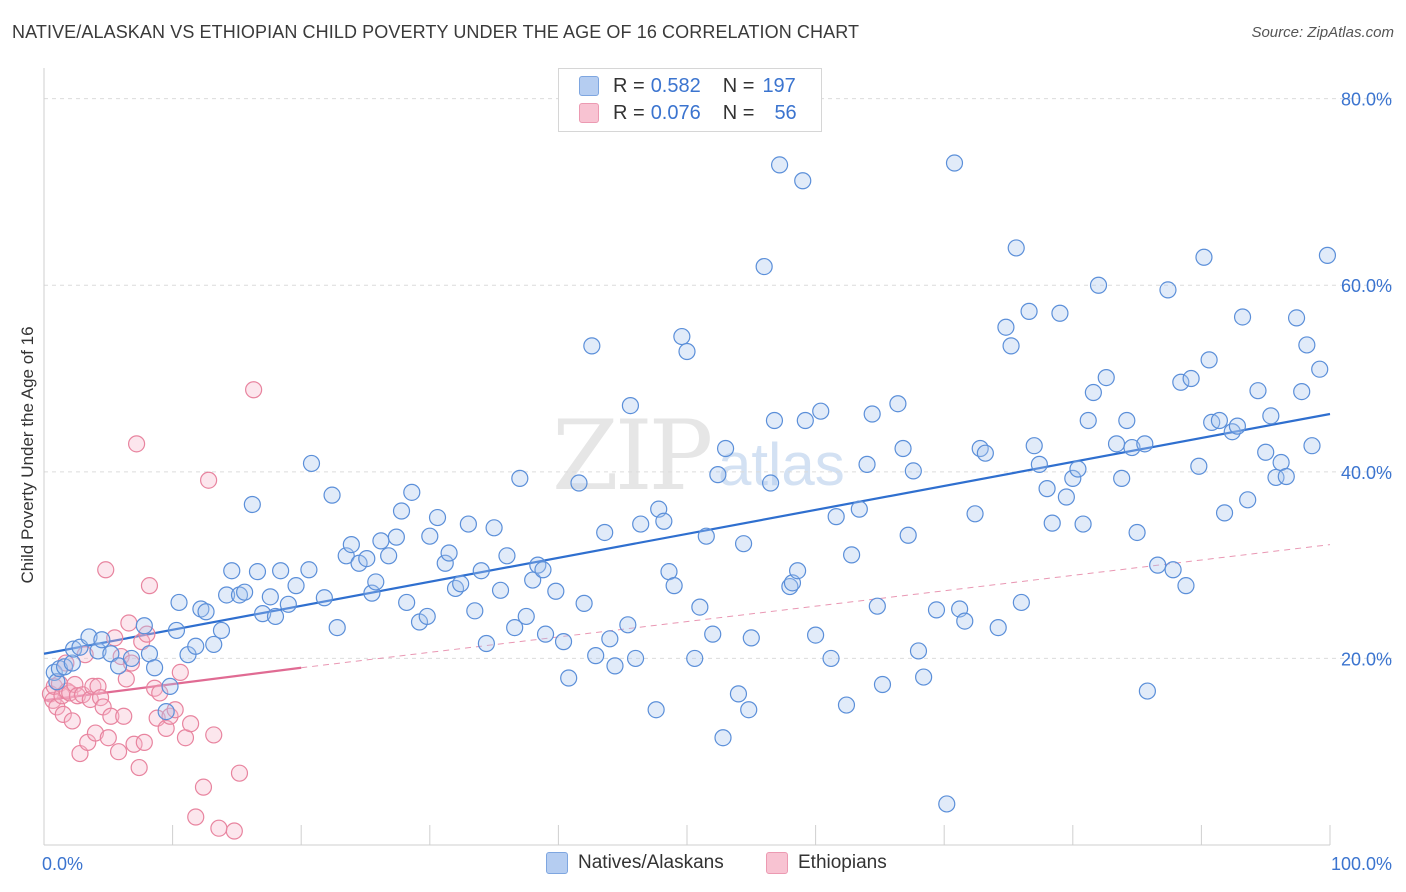  Describe the element at coordinates (1361, 864) in the screenshot. I see `x-tick-label: 100.0%` at that location.